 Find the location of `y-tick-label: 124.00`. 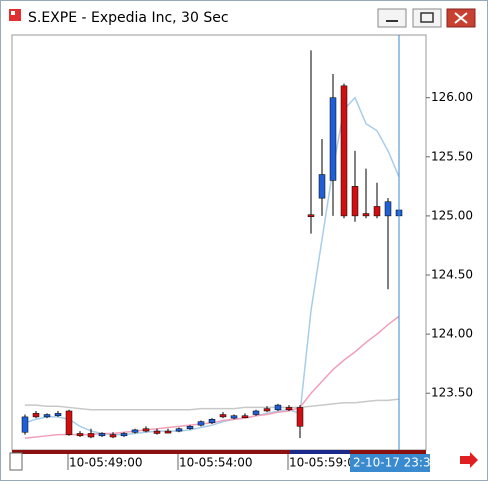

y-tick-label: 124.00 is located at coordinates (452, 334).